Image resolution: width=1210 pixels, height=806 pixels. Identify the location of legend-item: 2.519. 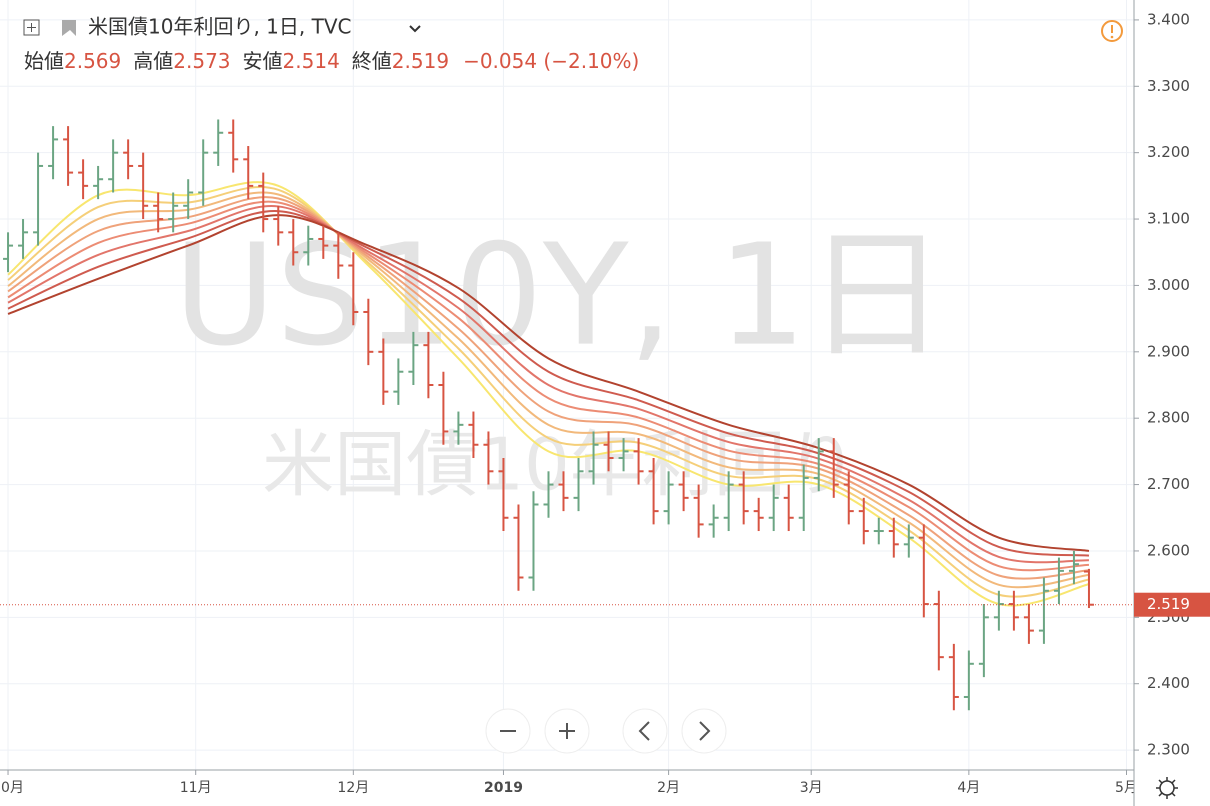
(420, 61).